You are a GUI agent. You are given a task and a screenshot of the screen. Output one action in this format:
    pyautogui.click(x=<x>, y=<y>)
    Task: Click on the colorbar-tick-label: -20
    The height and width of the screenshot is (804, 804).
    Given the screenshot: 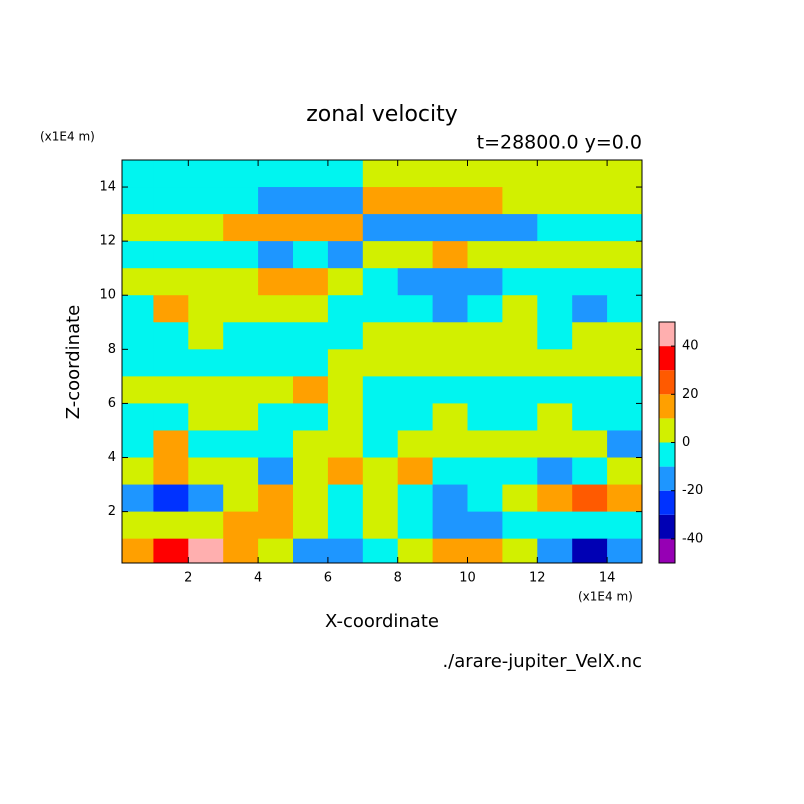 What is the action you would take?
    pyautogui.click(x=692, y=490)
    